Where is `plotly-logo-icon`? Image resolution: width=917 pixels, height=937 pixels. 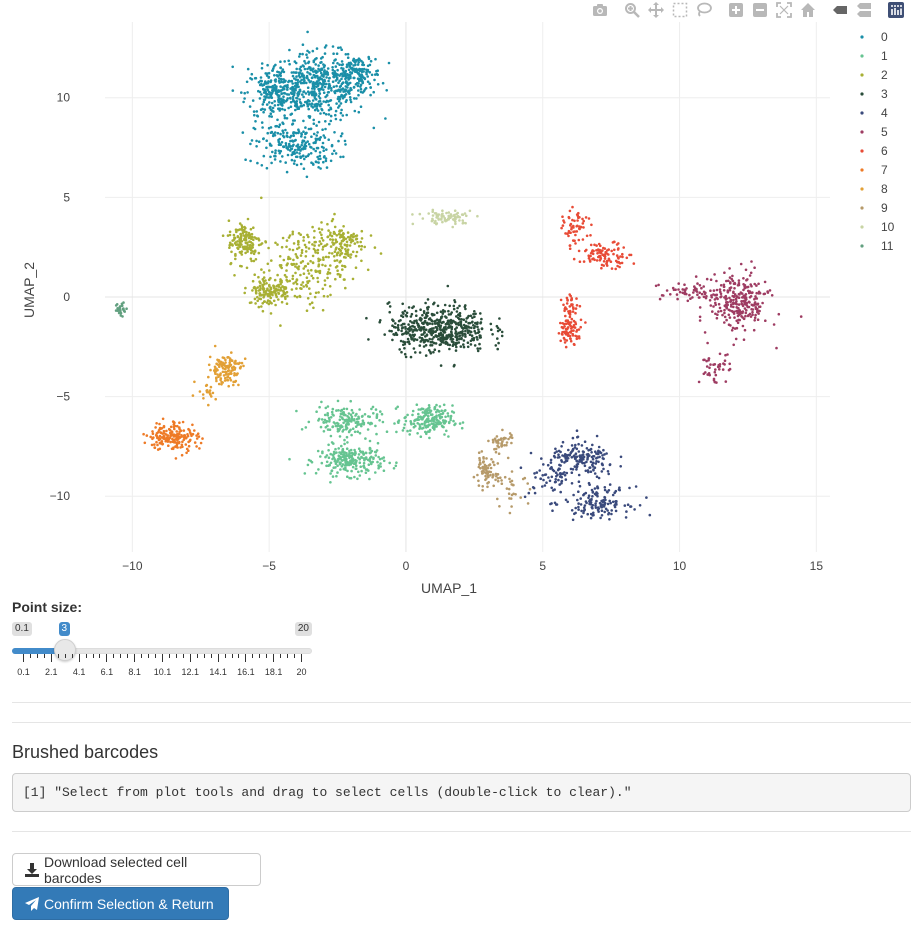
plotly-logo-icon is located at coordinates (896, 10).